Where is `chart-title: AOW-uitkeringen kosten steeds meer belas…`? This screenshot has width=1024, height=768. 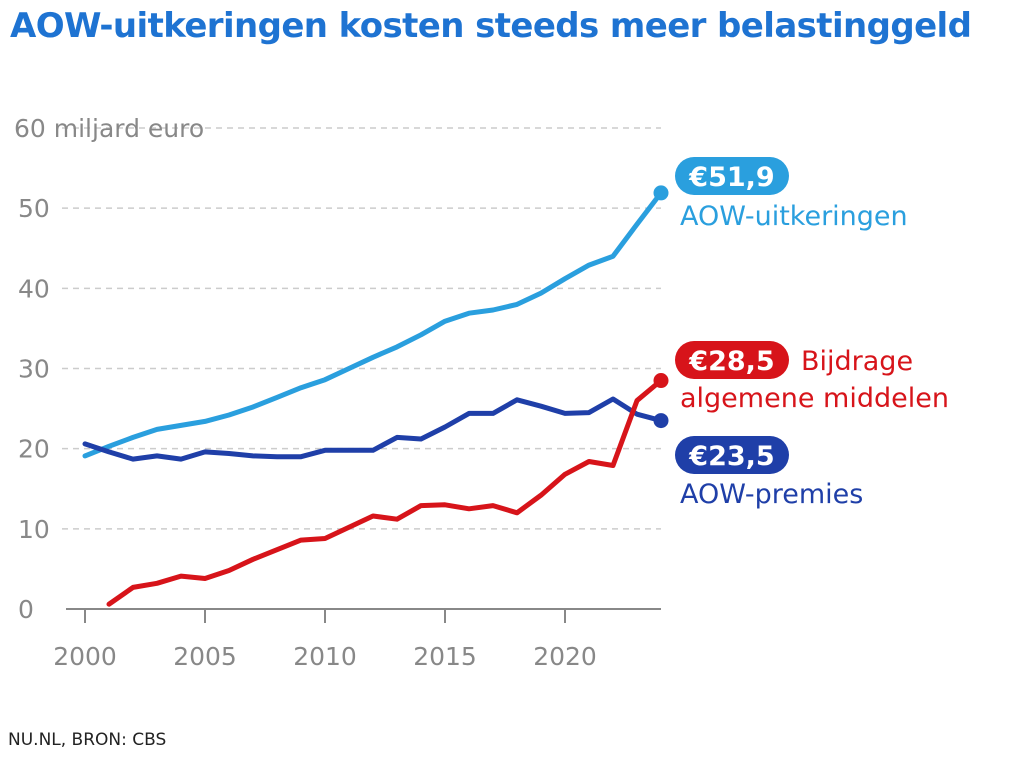 chart-title: AOW-uitkeringen kosten steeds meer belas… is located at coordinates (491, 26).